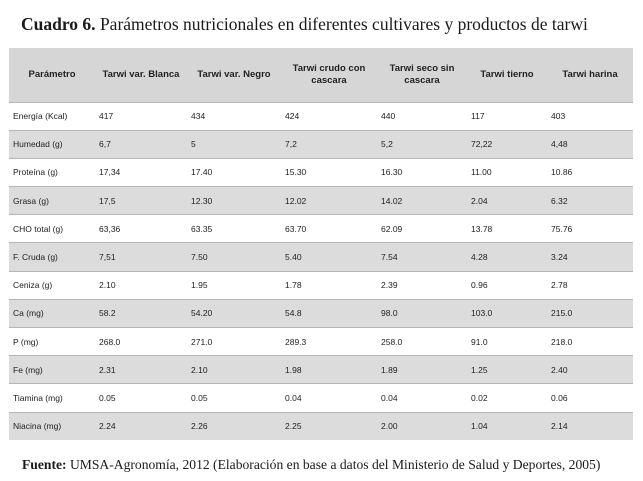 This screenshot has height=481, width=643. What do you see at coordinates (389, 426) in the screenshot?
I see `value-cell: 2.00` at bounding box center [389, 426].